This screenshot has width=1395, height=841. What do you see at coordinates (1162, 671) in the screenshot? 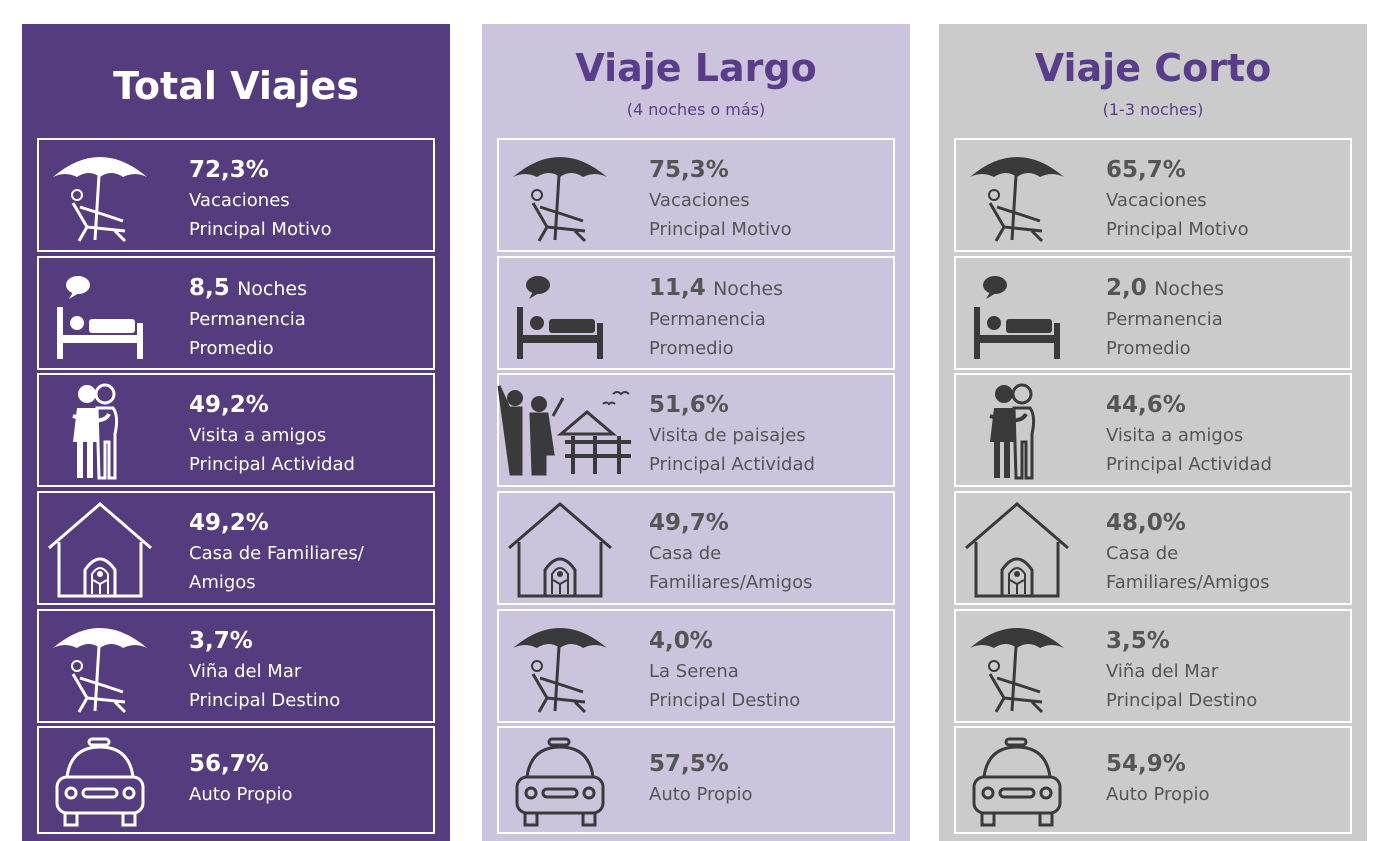
I see `stat-label: Viña del Mar` at bounding box center [1162, 671].